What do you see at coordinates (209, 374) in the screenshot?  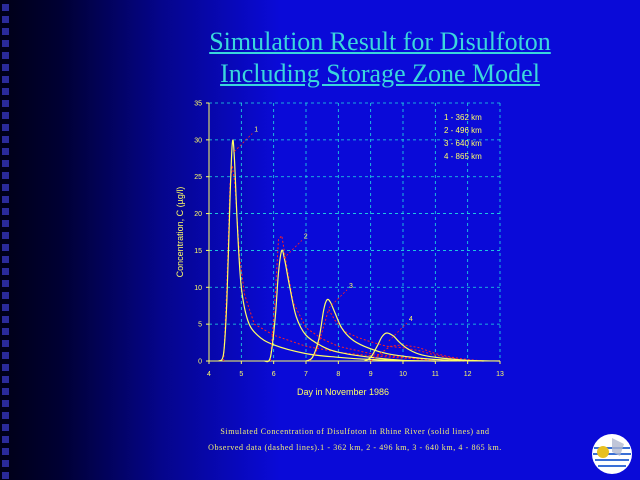 I see `x-tick-label: 4` at bounding box center [209, 374].